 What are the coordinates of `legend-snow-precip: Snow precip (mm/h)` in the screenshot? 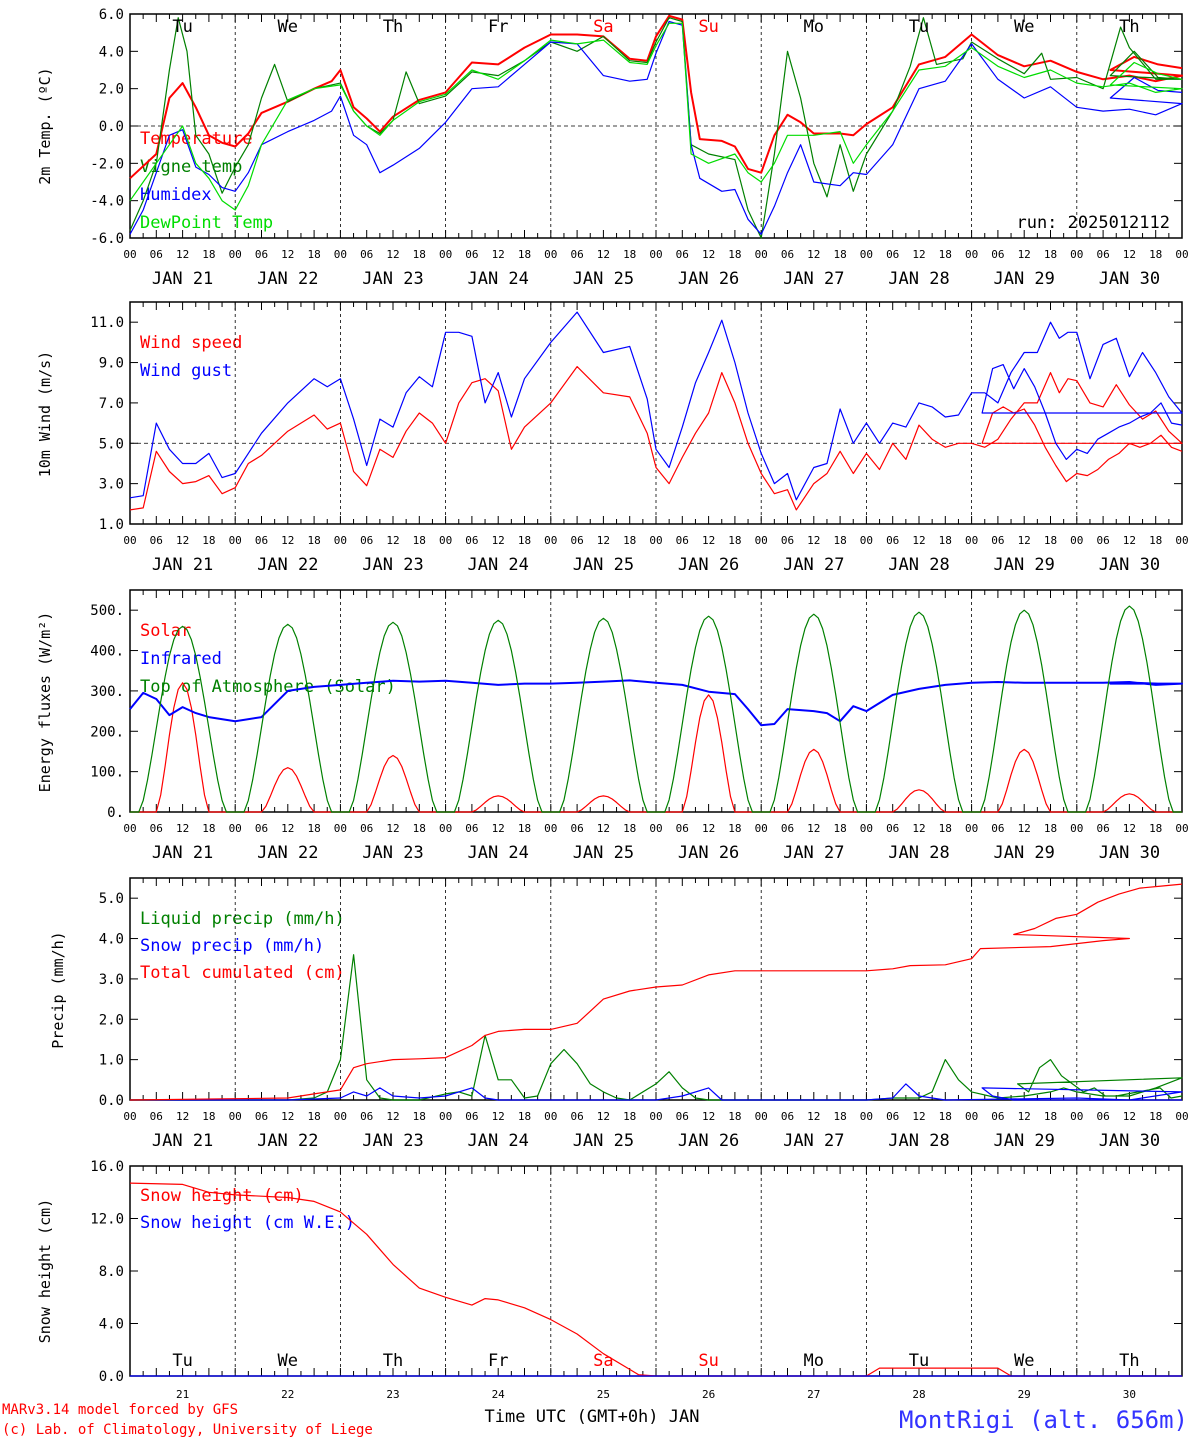 It's located at (232, 946).